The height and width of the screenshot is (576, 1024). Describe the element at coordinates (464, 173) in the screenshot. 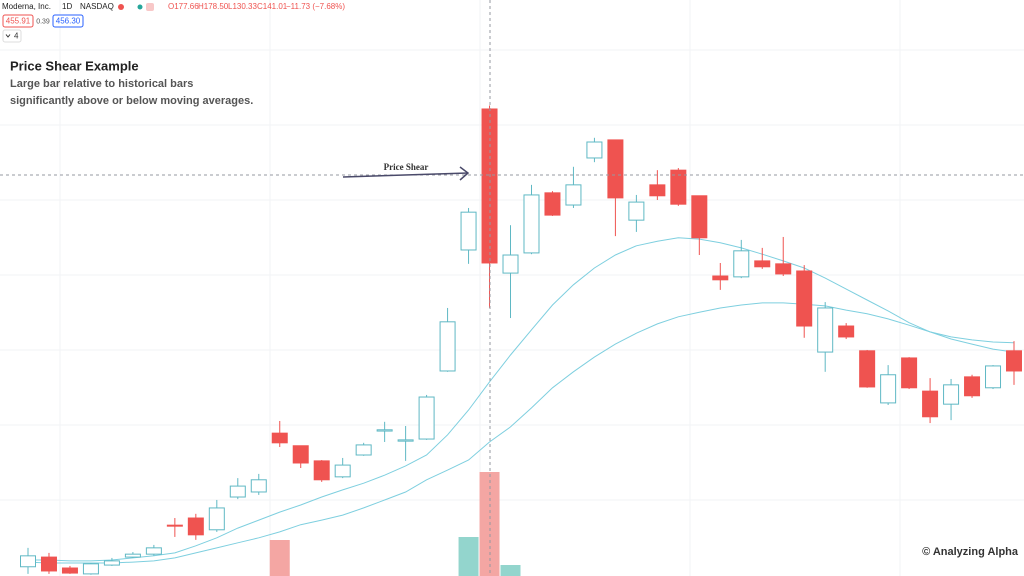

I see `arrow-head` at that location.